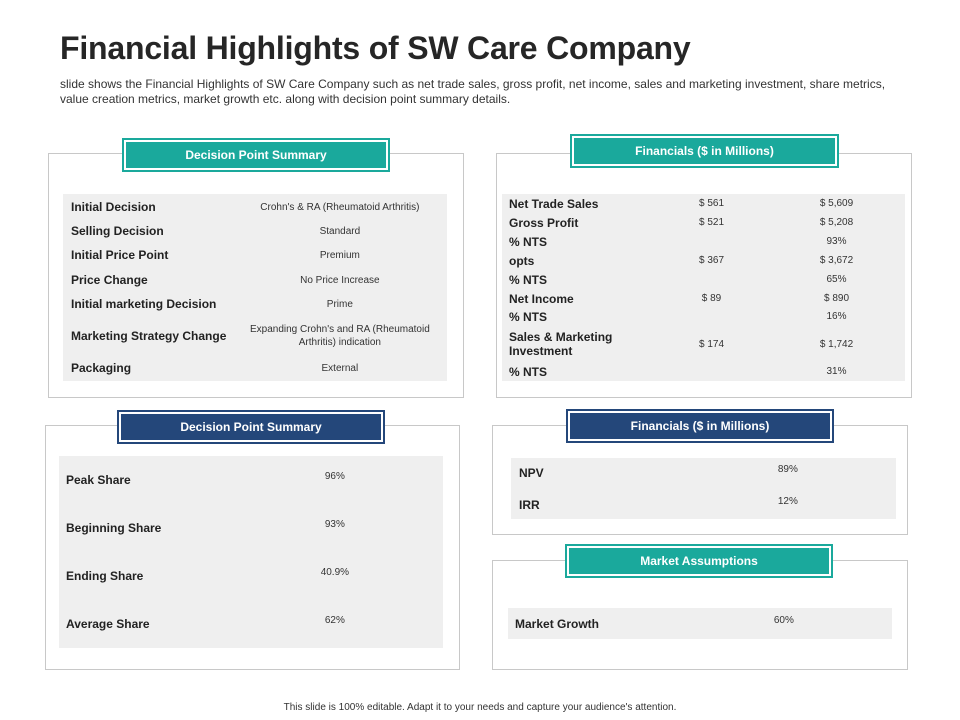  What do you see at coordinates (836, 203) in the screenshot?
I see `row-value-2: $ 5,609` at bounding box center [836, 203].